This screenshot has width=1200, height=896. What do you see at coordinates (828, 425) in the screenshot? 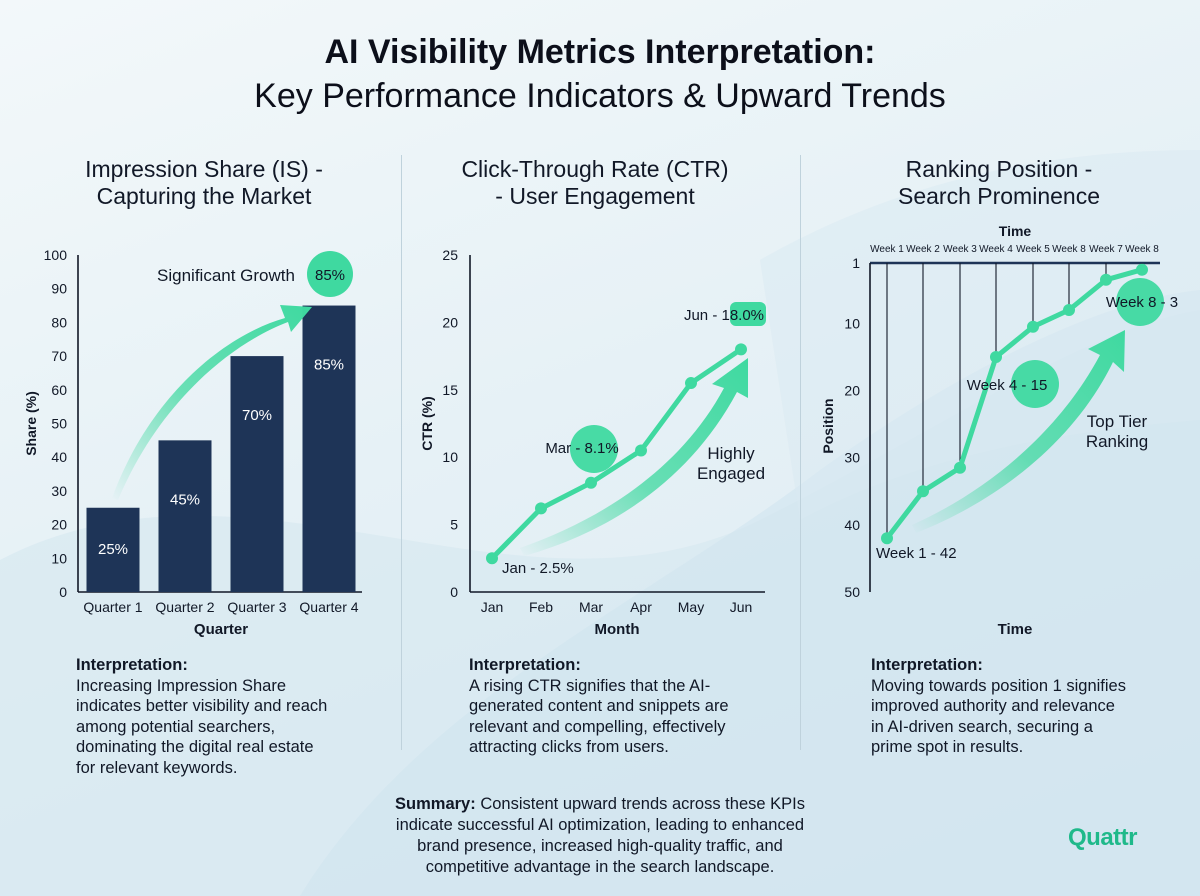
I see `y-axis-title: Position` at bounding box center [828, 425].